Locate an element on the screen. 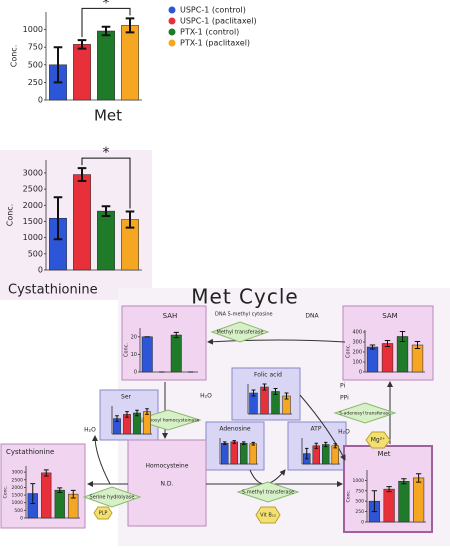 The image size is (450, 548). label: PPi is located at coordinates (344, 398).